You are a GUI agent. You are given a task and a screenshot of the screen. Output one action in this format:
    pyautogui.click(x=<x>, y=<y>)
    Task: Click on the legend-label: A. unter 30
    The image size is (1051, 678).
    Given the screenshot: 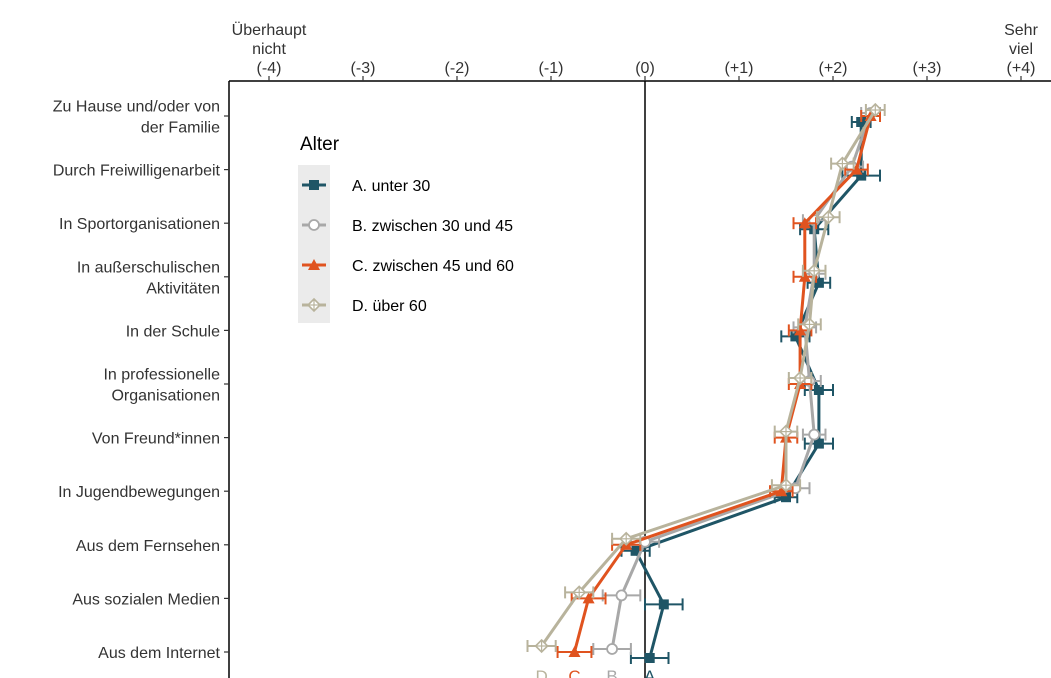 What is the action you would take?
    pyautogui.click(x=391, y=186)
    